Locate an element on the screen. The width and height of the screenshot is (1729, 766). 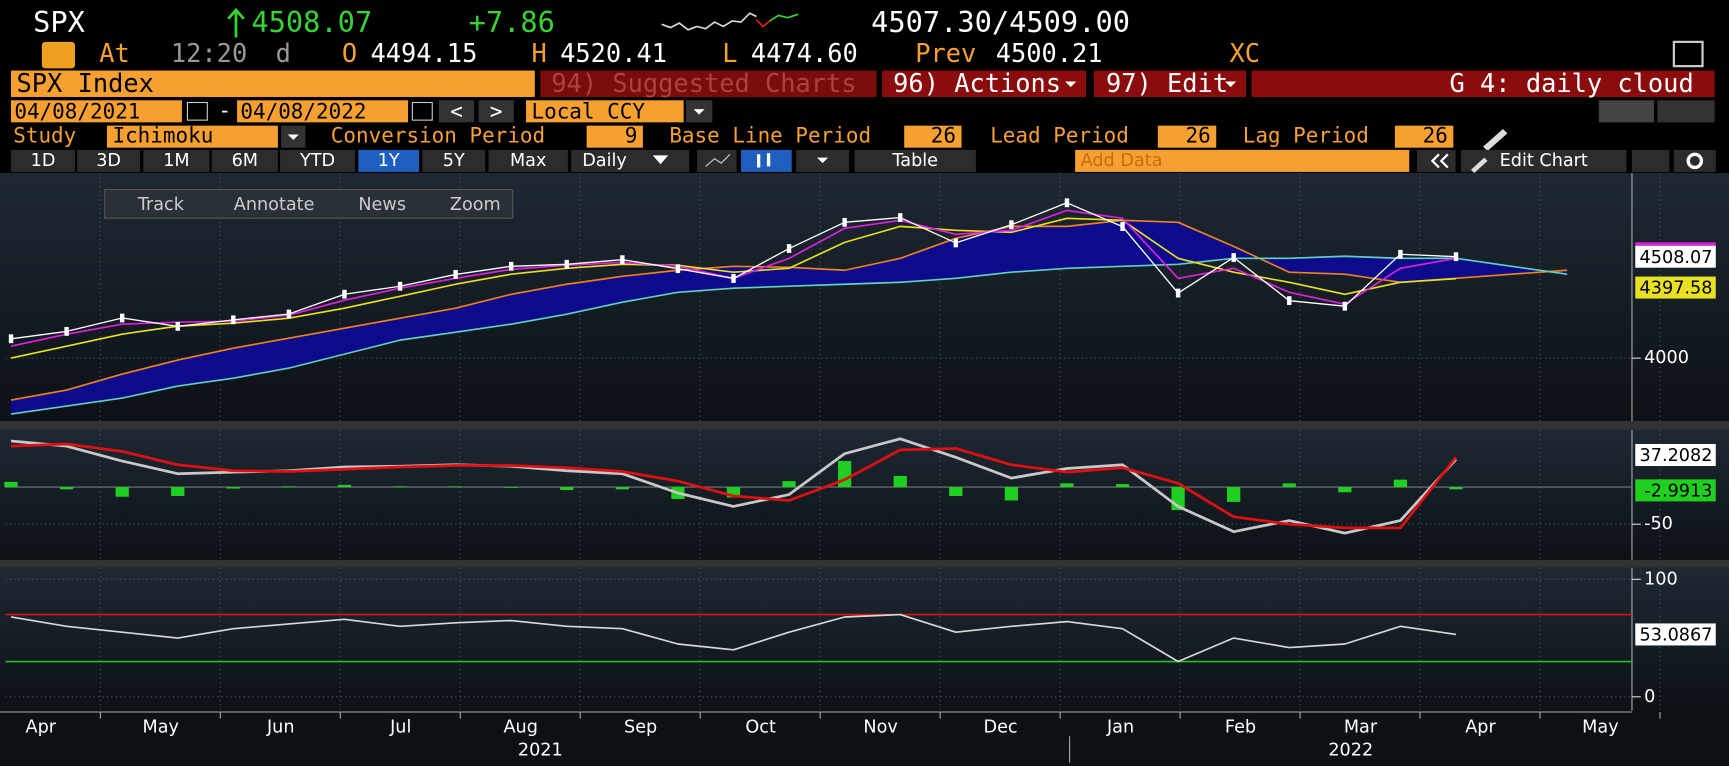
suggested-label: 94) Suggested Charts is located at coordinates (703, 83).